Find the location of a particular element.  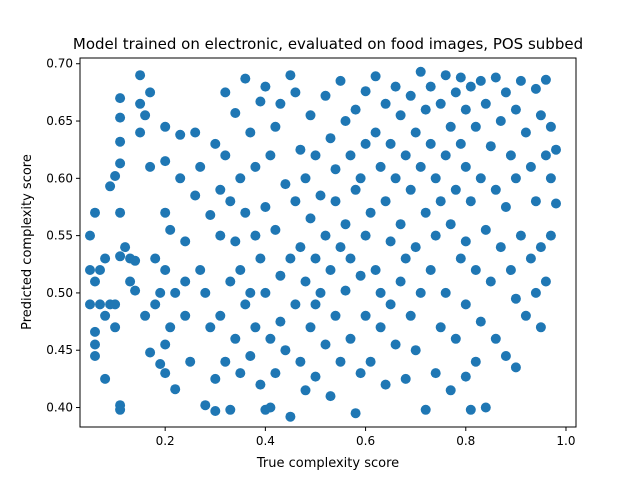

x-tick-label: 1.0 is located at coordinates (565, 441).